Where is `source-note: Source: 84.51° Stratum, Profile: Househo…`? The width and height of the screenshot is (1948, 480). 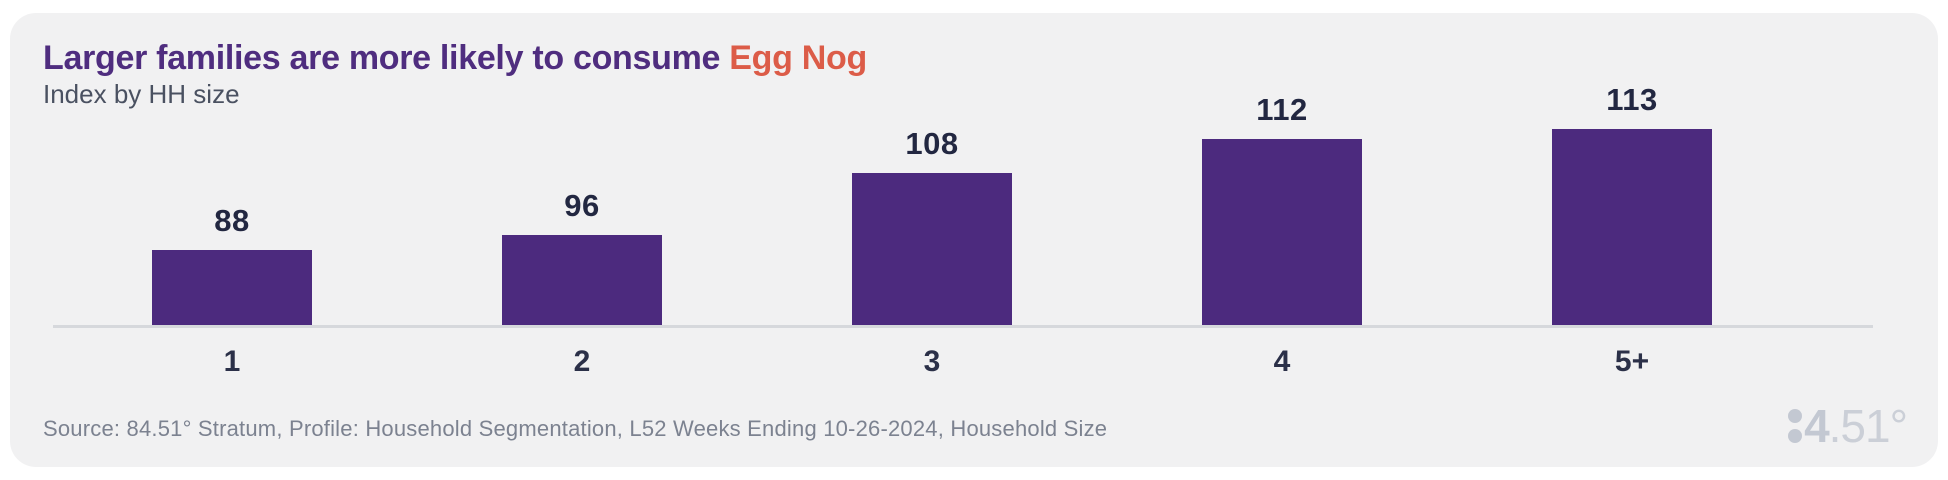
source-note: Source: 84.51° Stratum, Profile: Househo… is located at coordinates (575, 428).